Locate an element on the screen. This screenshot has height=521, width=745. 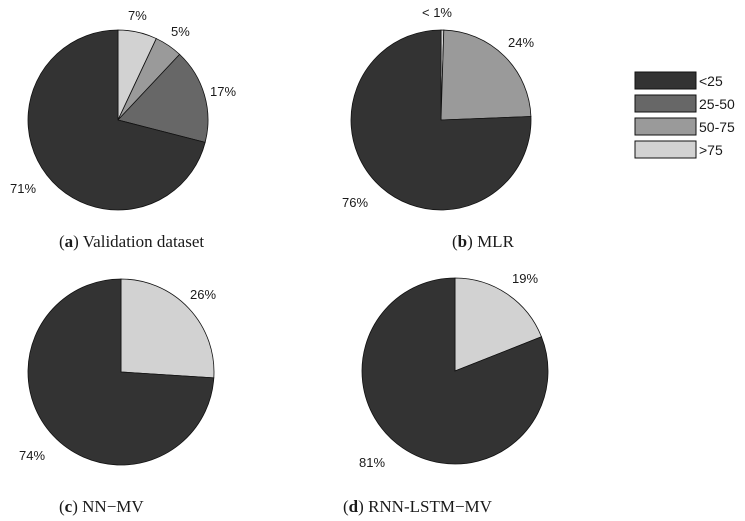
caption-c: (c) NN−MV is located at coordinates (101, 506).